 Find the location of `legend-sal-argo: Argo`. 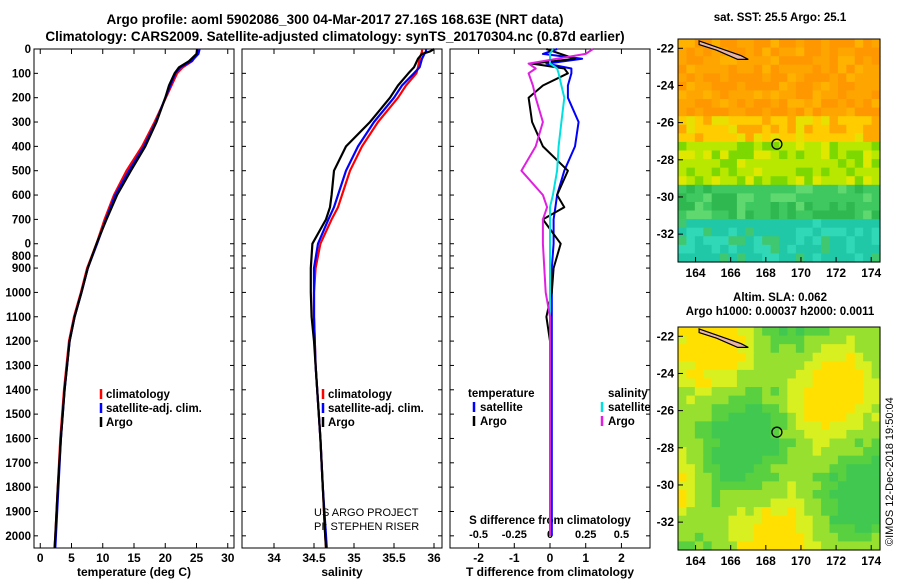

legend-sal-argo: Argo is located at coordinates (621, 422).